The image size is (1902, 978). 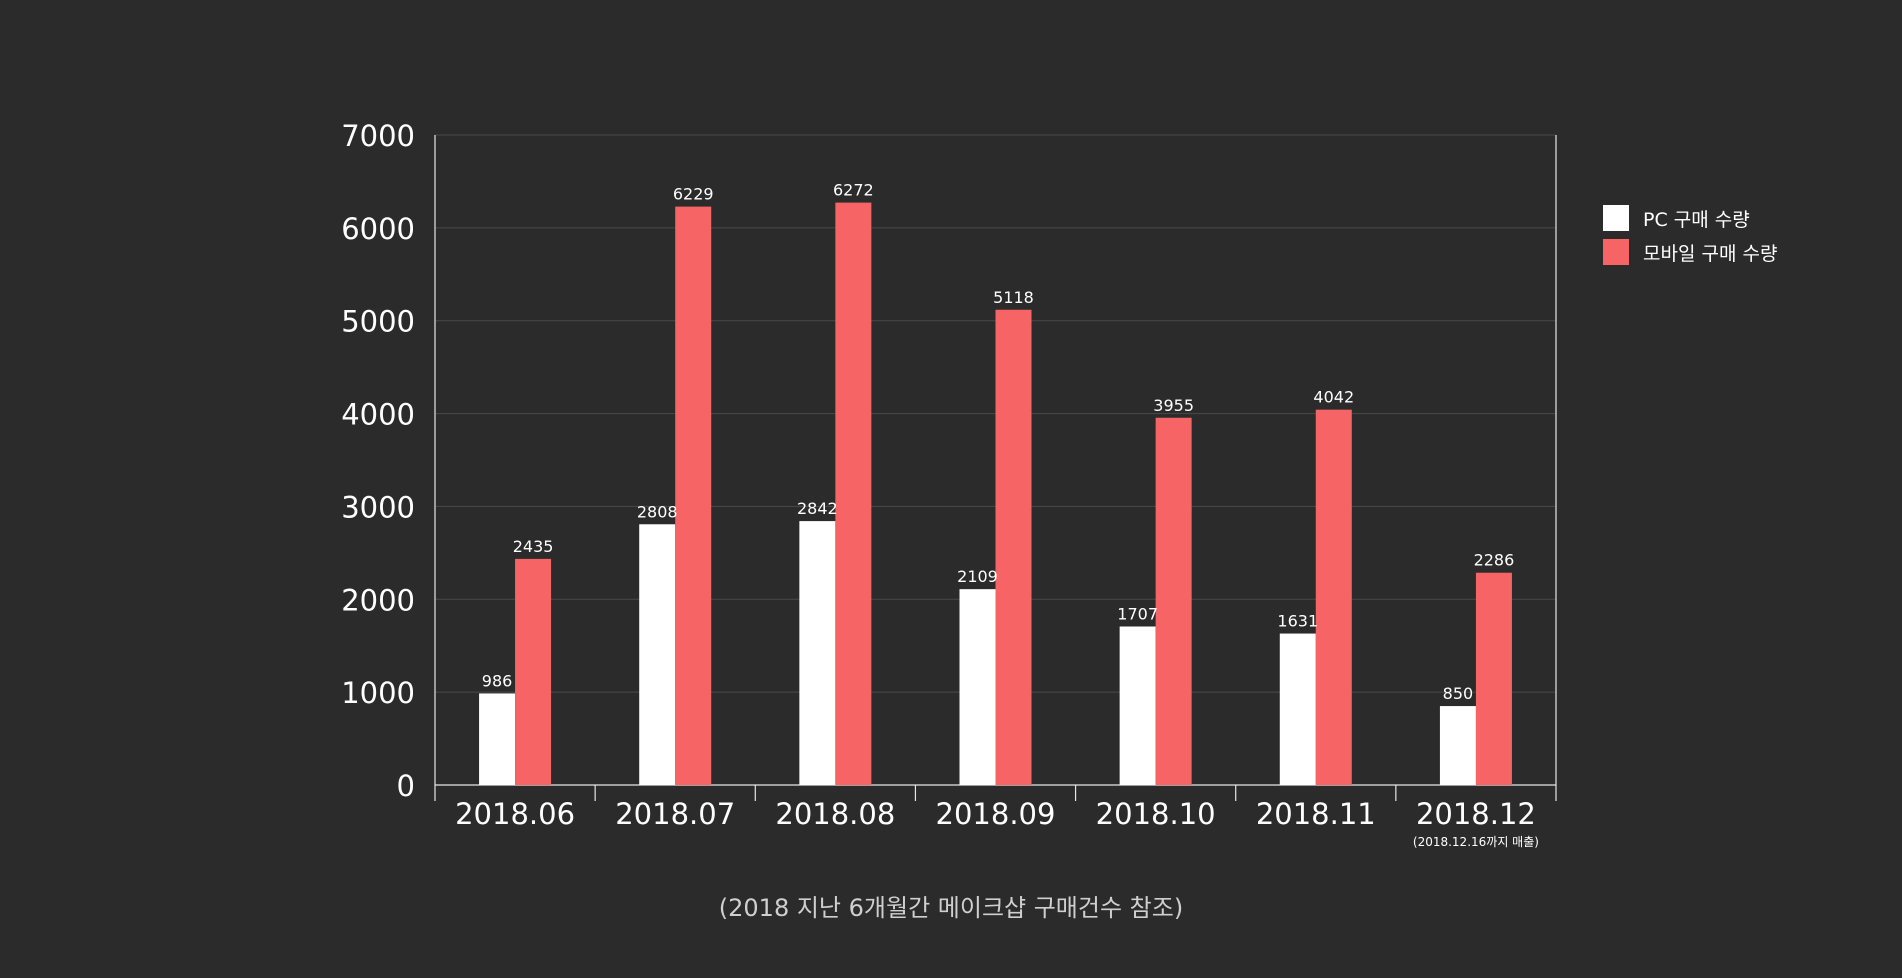 I want to click on x-tick-note-2018.12: (2018.12.16까지 매출), so click(x=1476, y=842).